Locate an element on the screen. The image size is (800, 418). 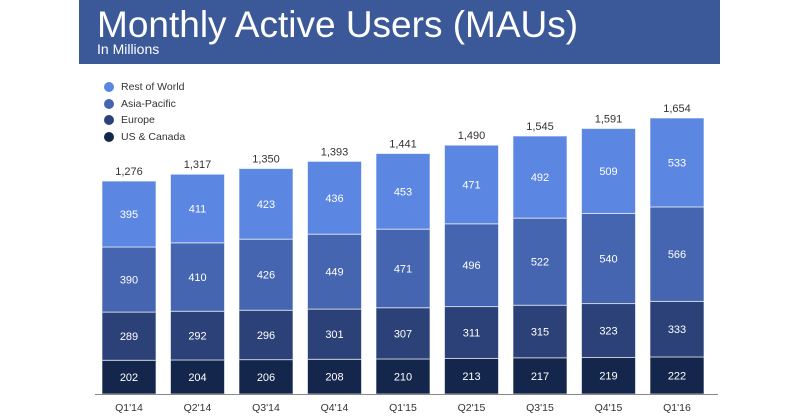
chart-subtitle: In Millions is located at coordinates (128, 49).